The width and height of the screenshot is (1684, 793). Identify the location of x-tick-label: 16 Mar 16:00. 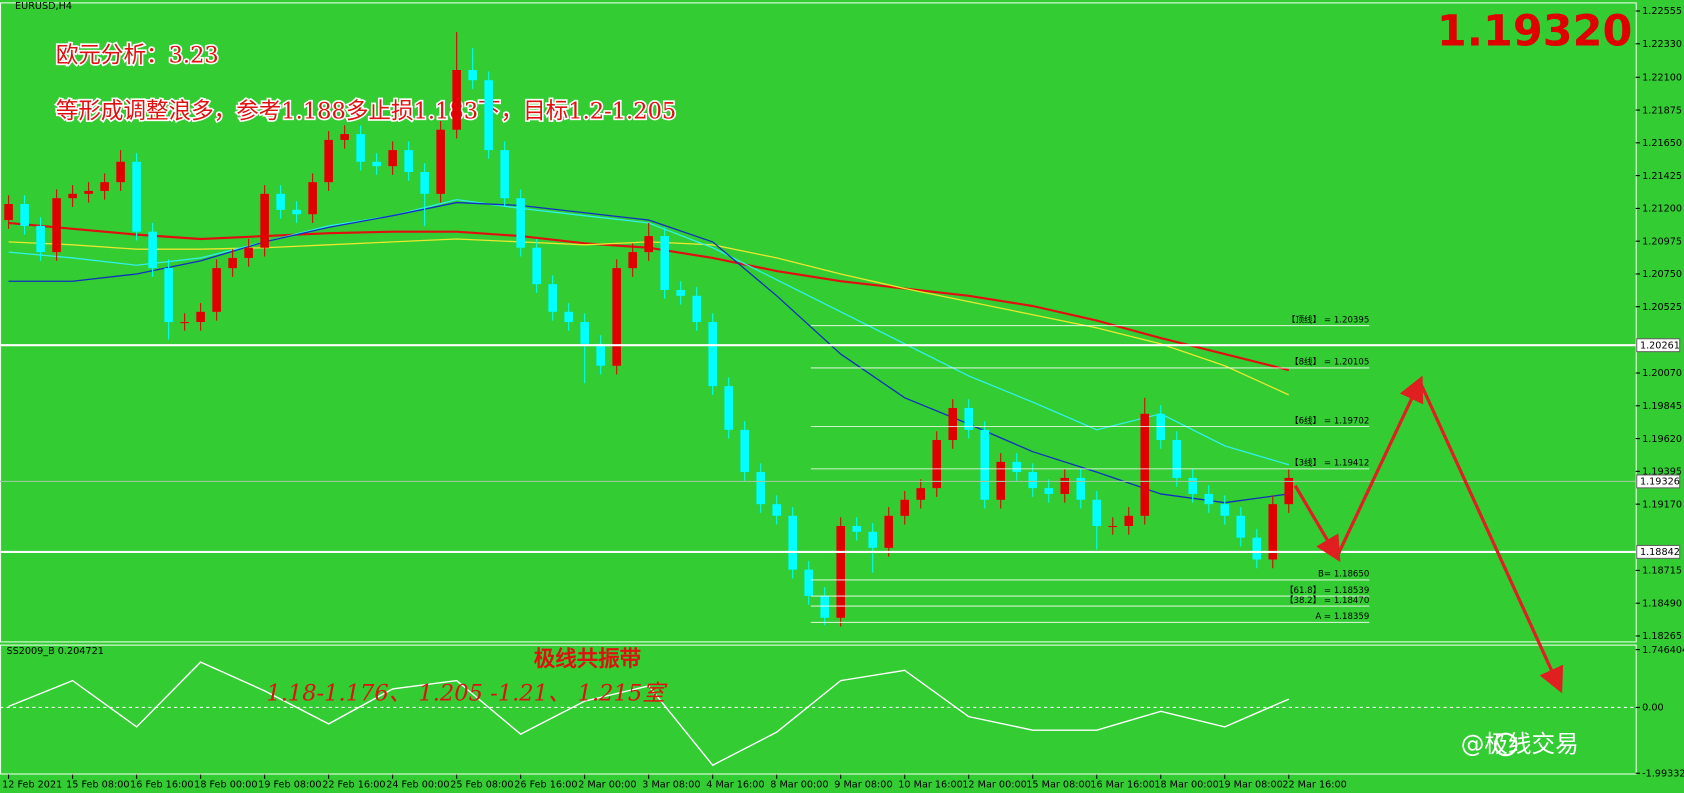
(1122, 784).